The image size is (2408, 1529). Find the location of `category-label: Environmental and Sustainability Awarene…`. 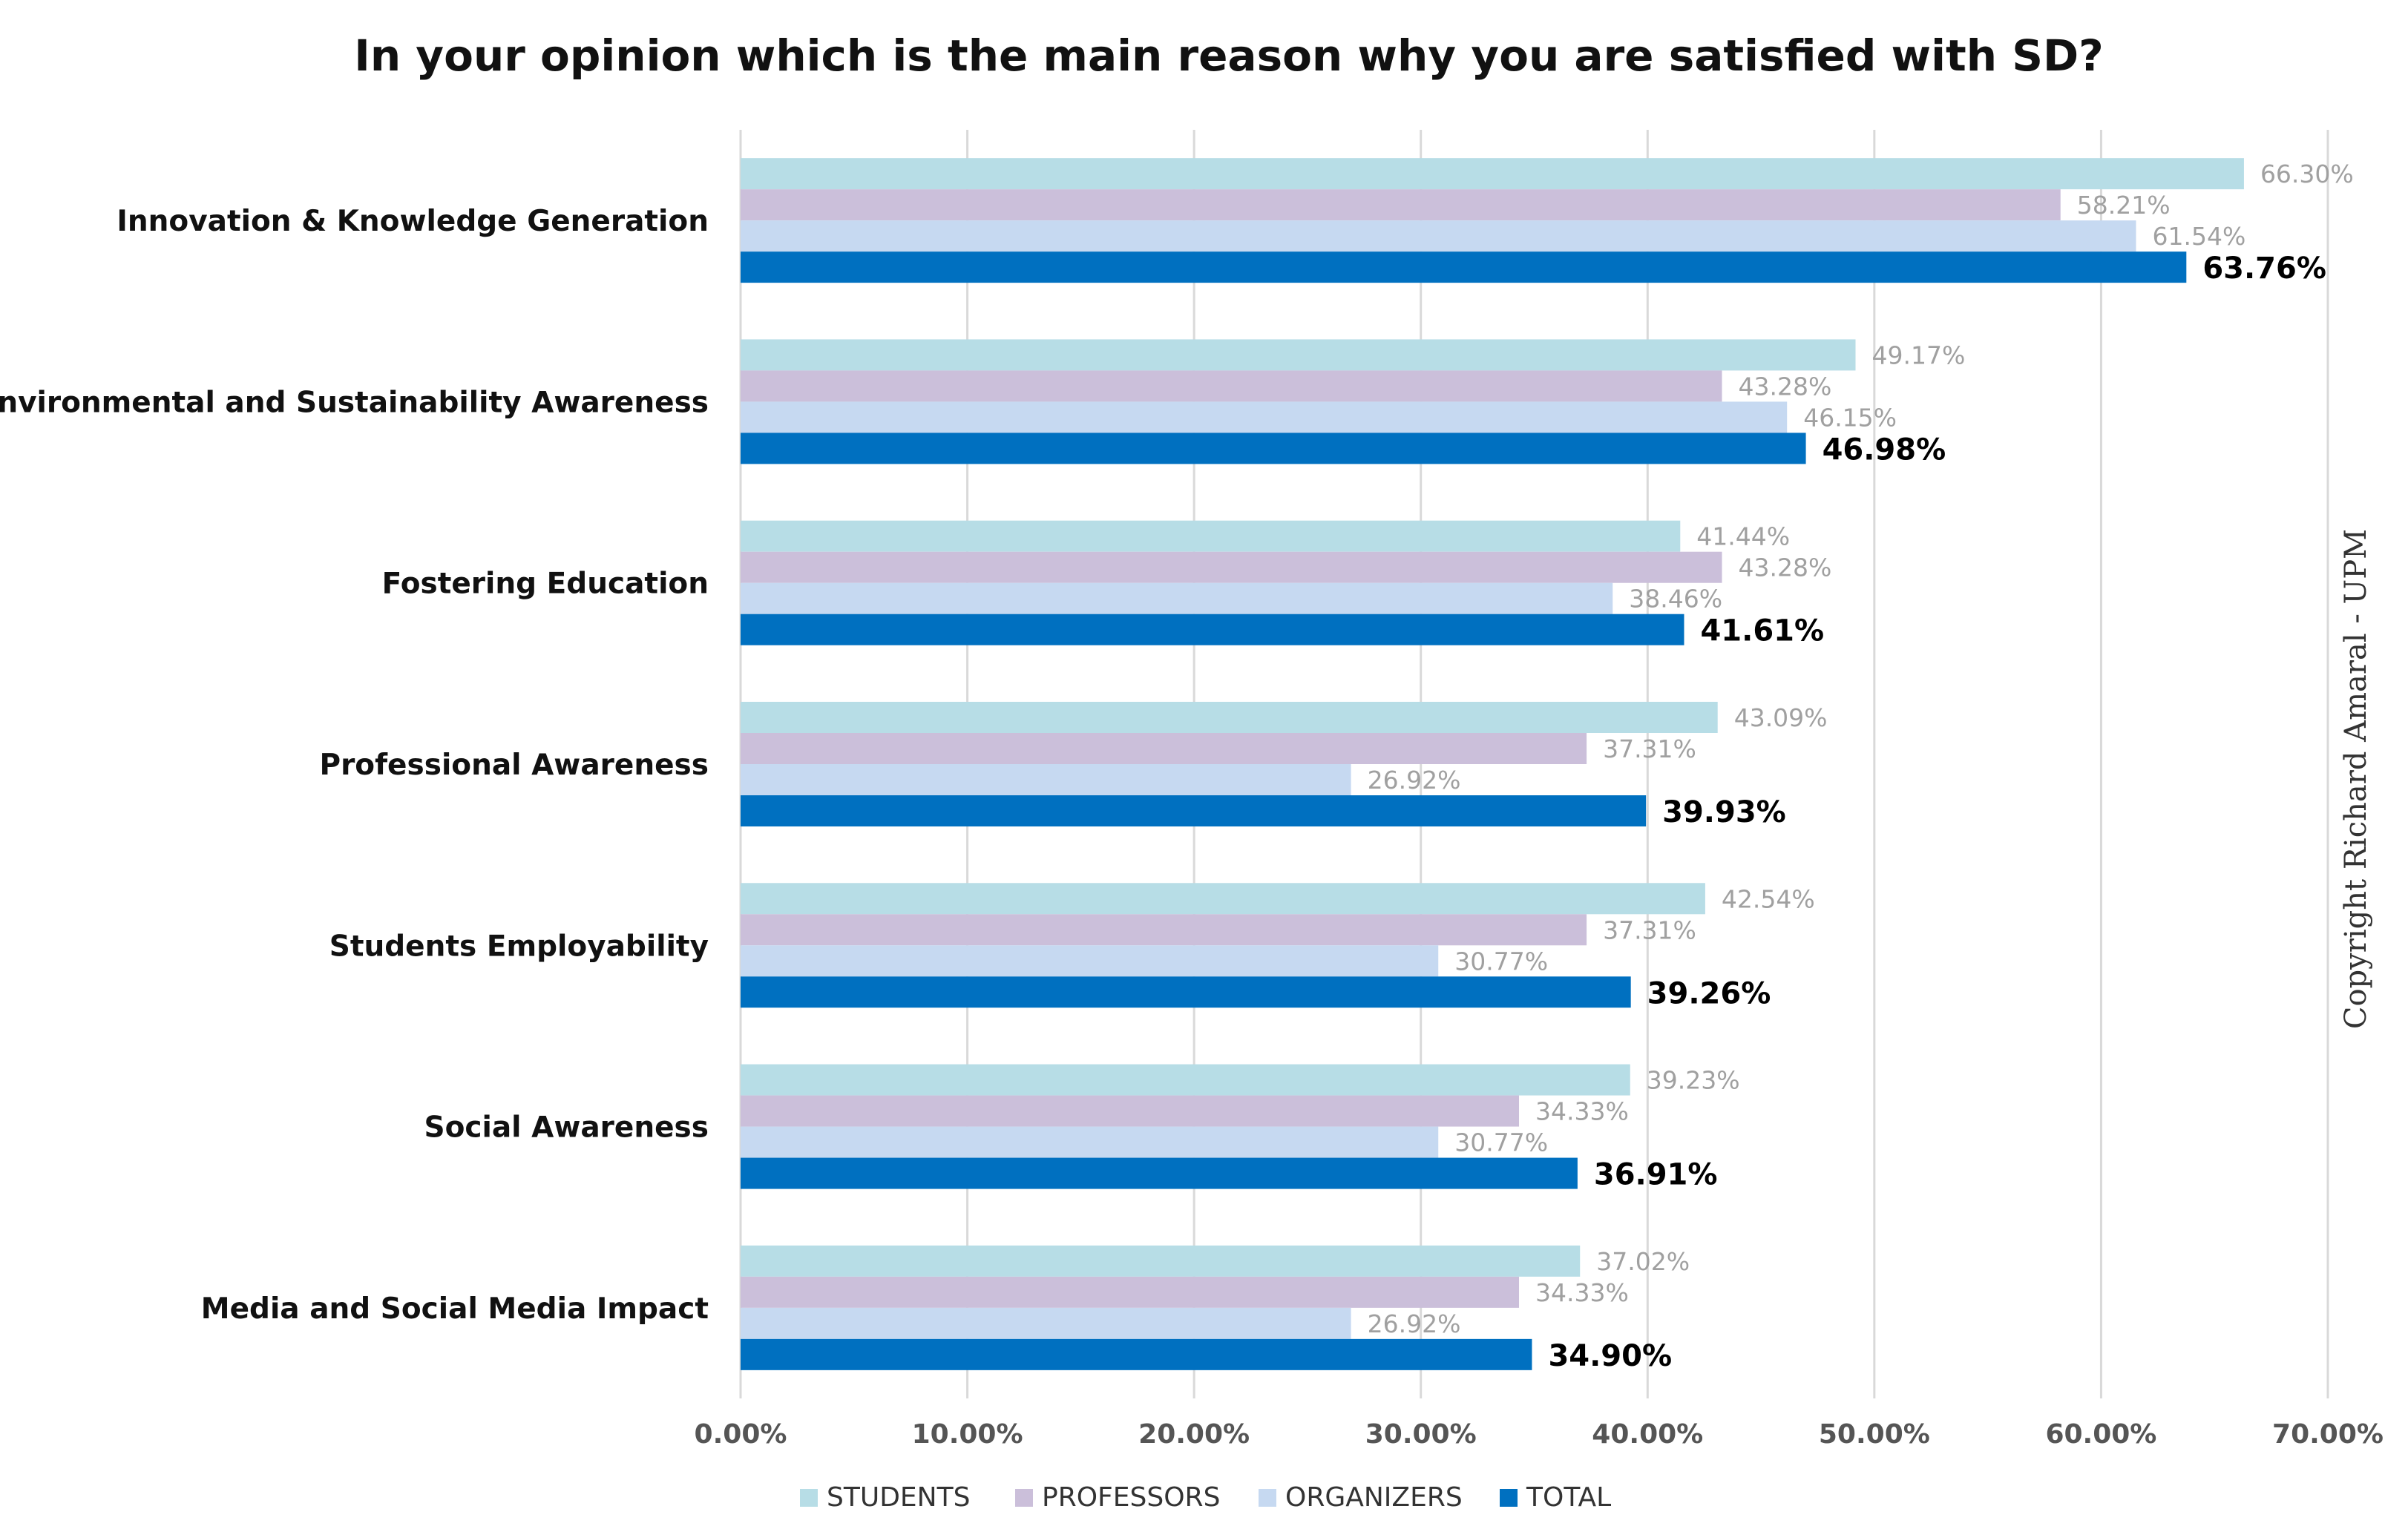

category-label: Environmental and Sustainability Awarene… is located at coordinates (354, 402).